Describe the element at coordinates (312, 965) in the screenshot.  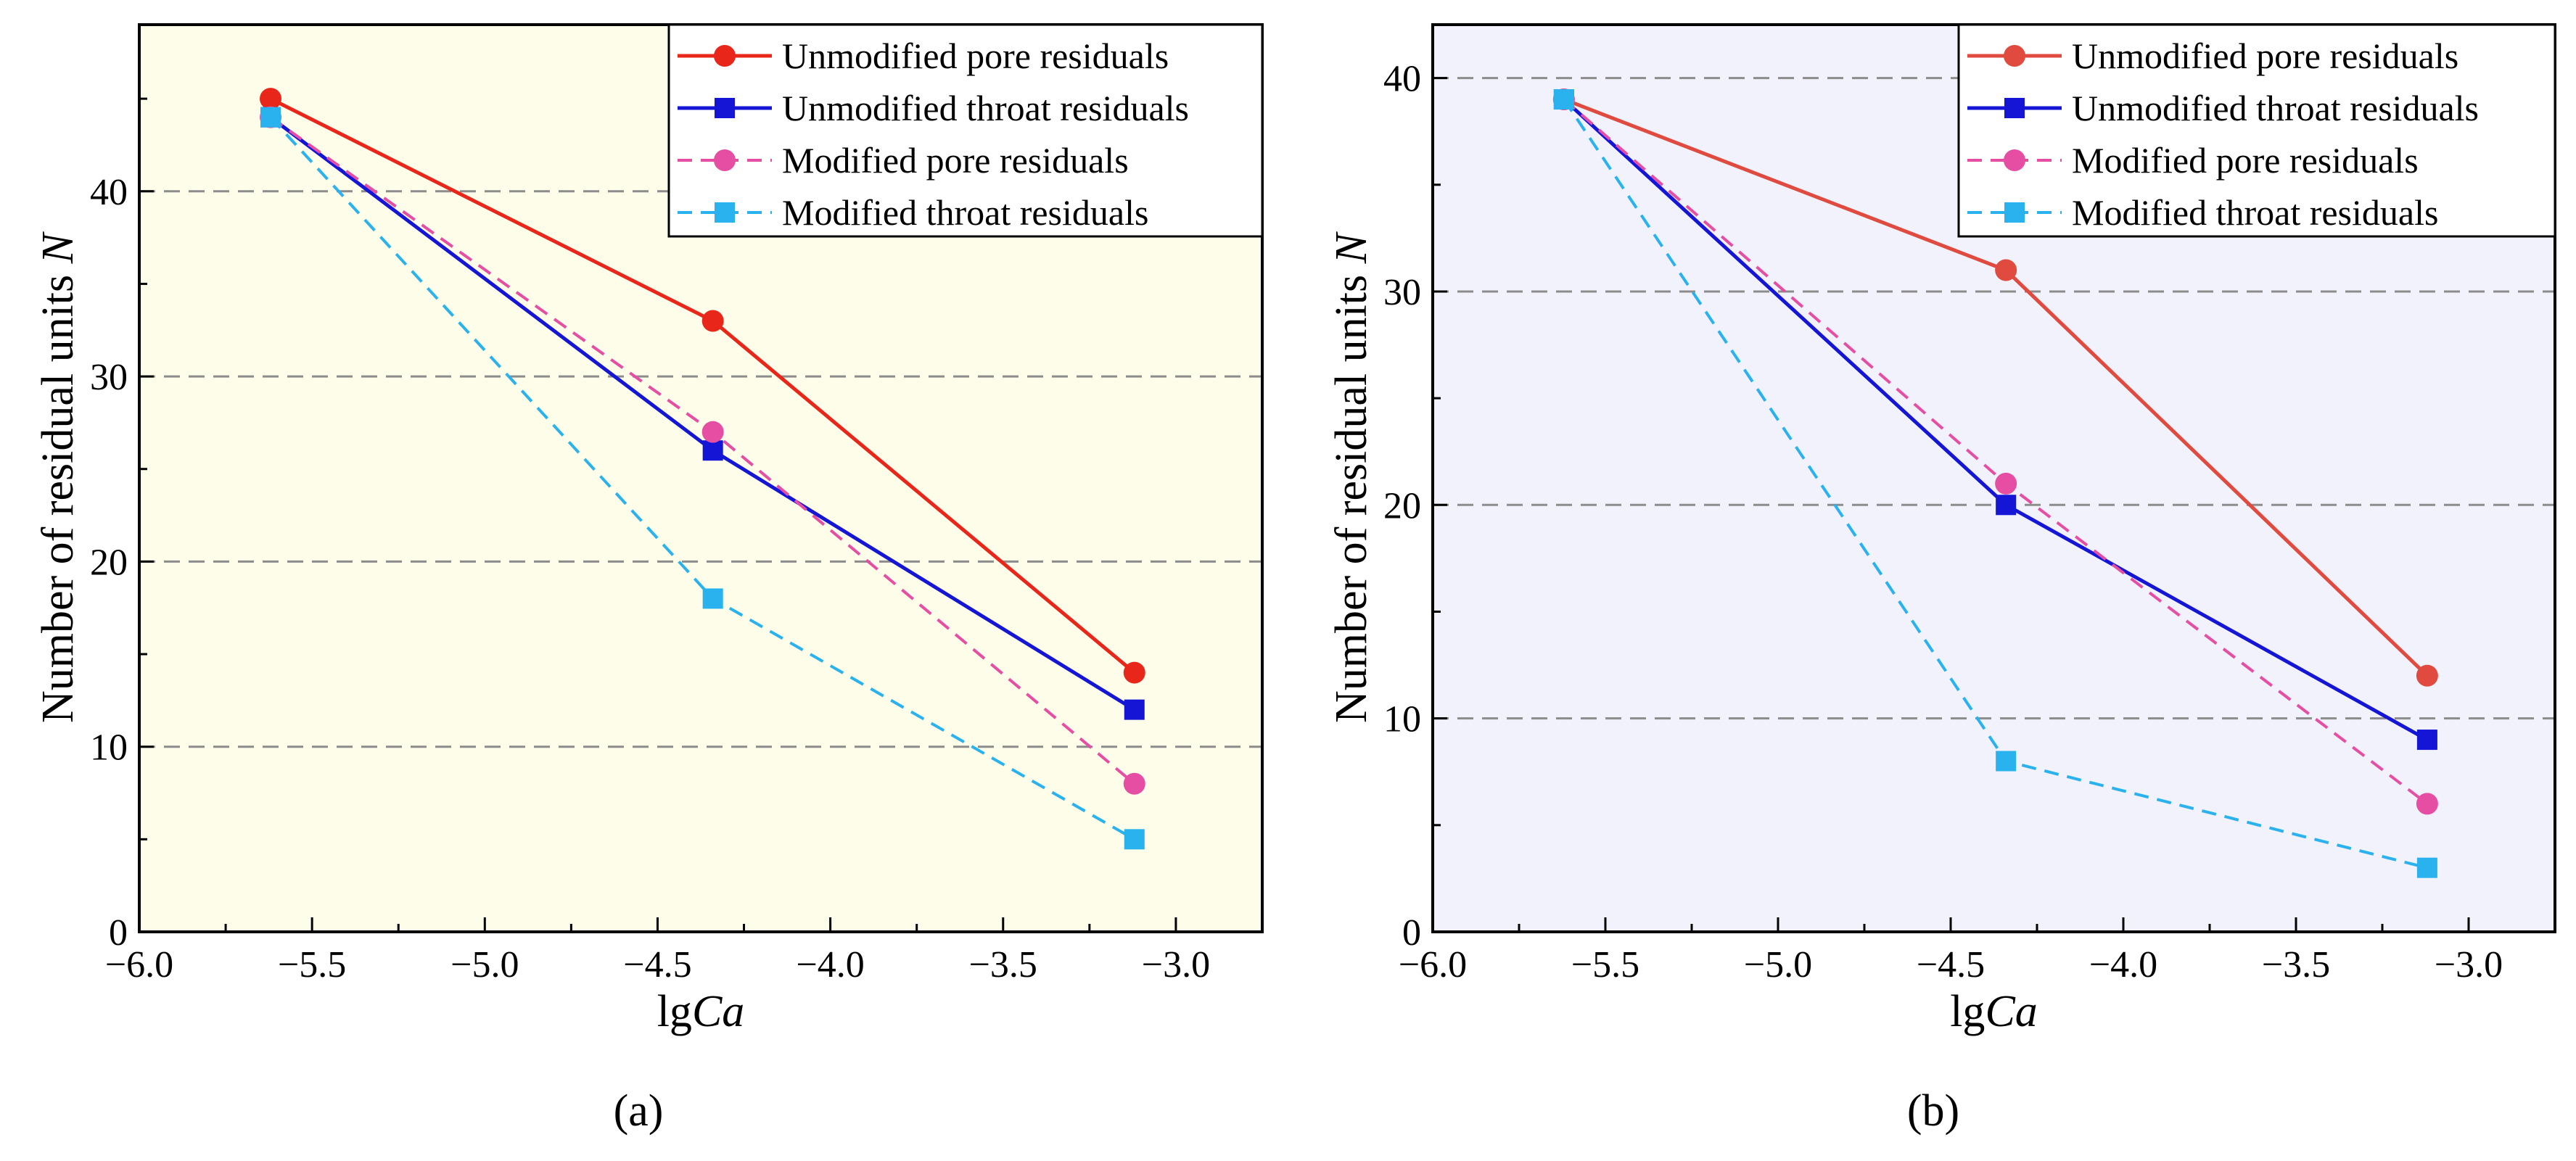
I see `x-tick-label-a-1: −5.5` at that location.